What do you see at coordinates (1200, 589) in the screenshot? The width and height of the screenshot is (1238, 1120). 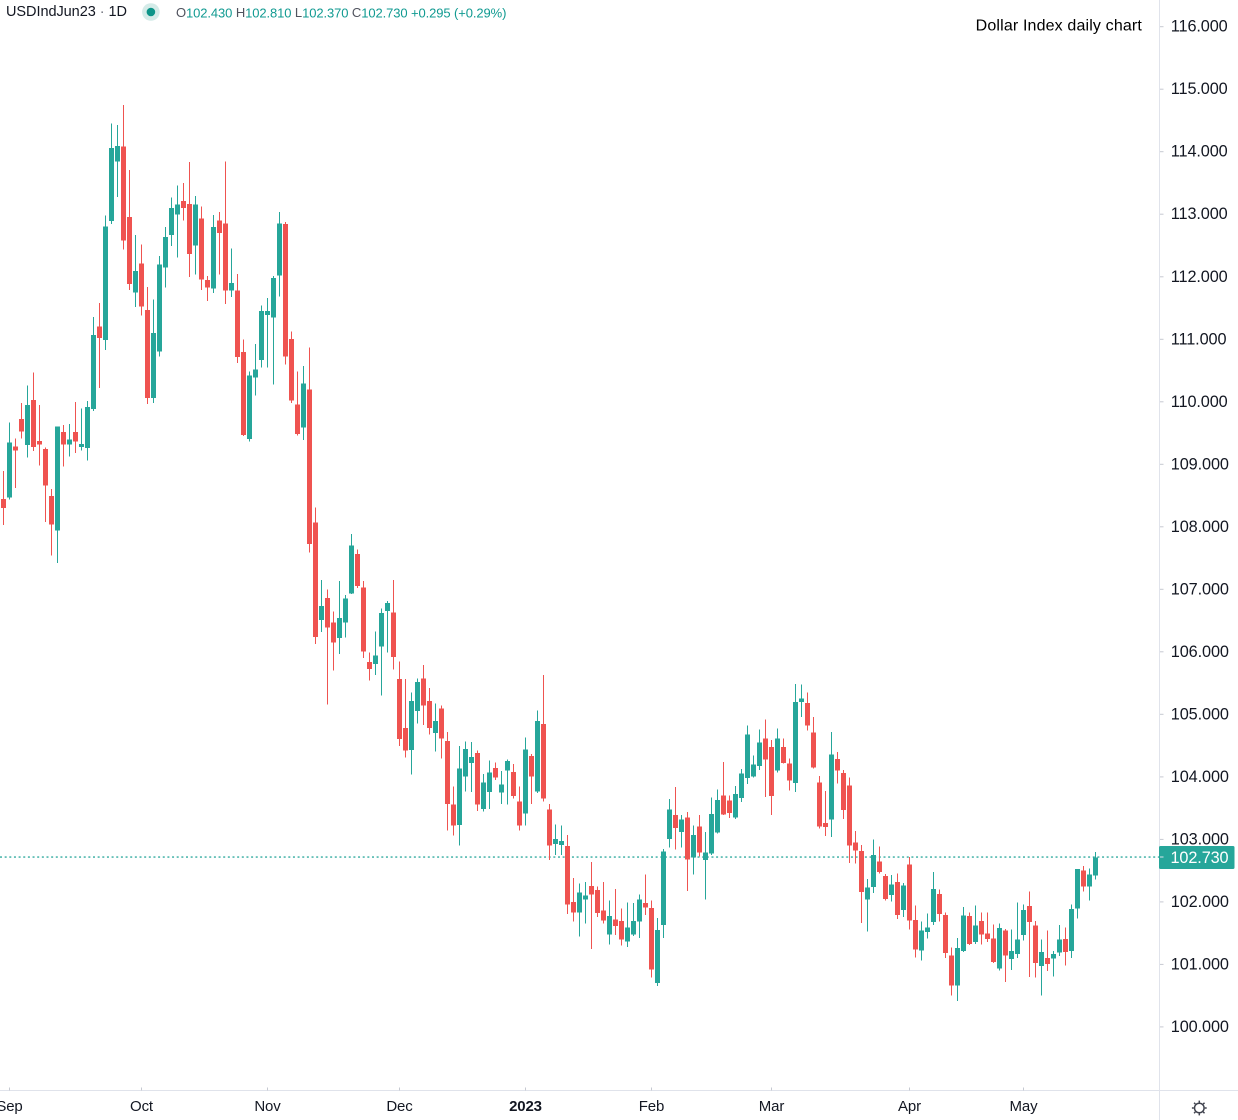 I see `svg-text: 107.000` at bounding box center [1200, 589].